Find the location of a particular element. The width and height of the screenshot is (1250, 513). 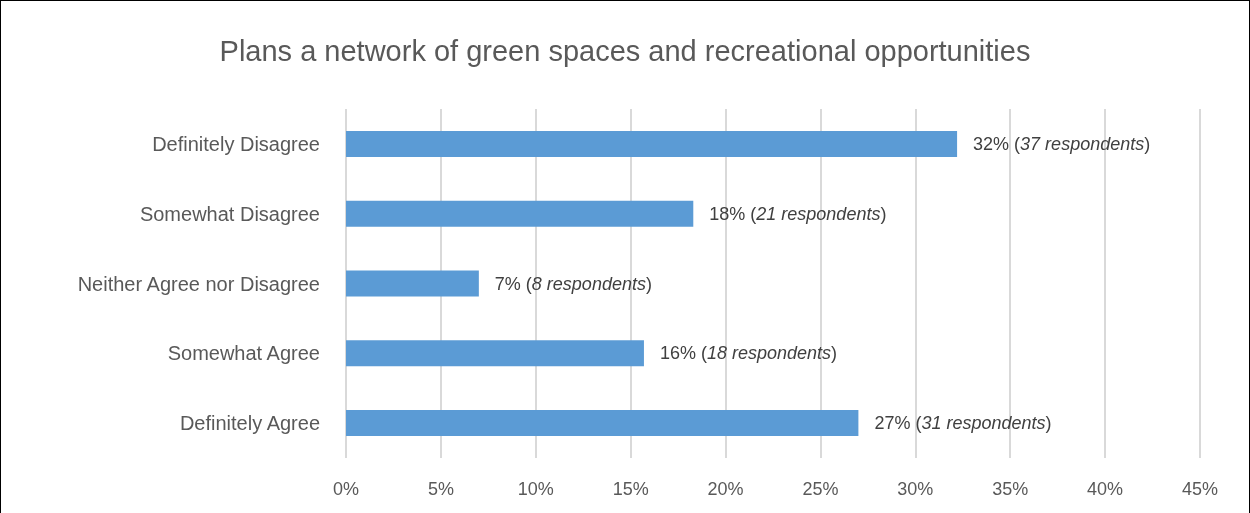

y-tick-label: Definitely Disagree is located at coordinates (236, 143).